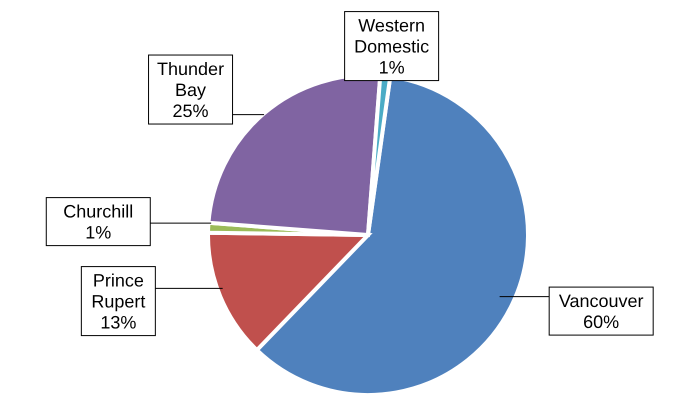 The width and height of the screenshot is (677, 403). I want to click on slice-label: Vancouver, so click(601, 301).